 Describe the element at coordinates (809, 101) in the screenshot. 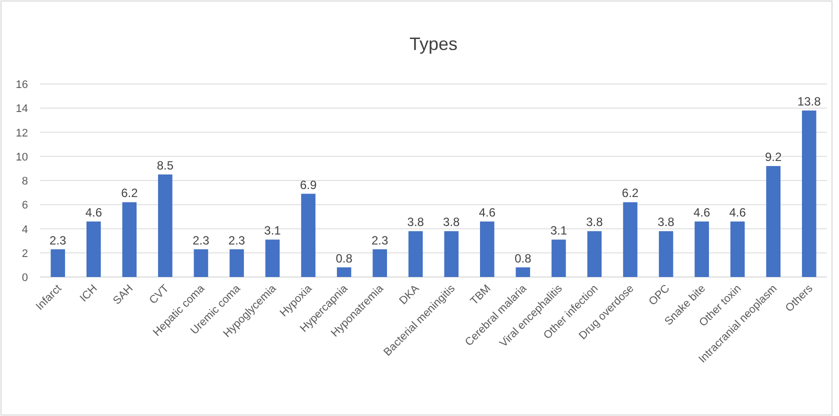

I see `data-label: 13.8` at that location.